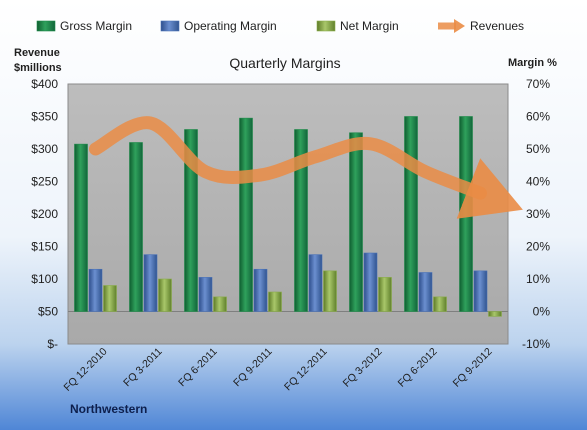 This screenshot has width=587, height=430. Describe the element at coordinates (44, 117) in the screenshot. I see `y-left-tick: $350` at that location.